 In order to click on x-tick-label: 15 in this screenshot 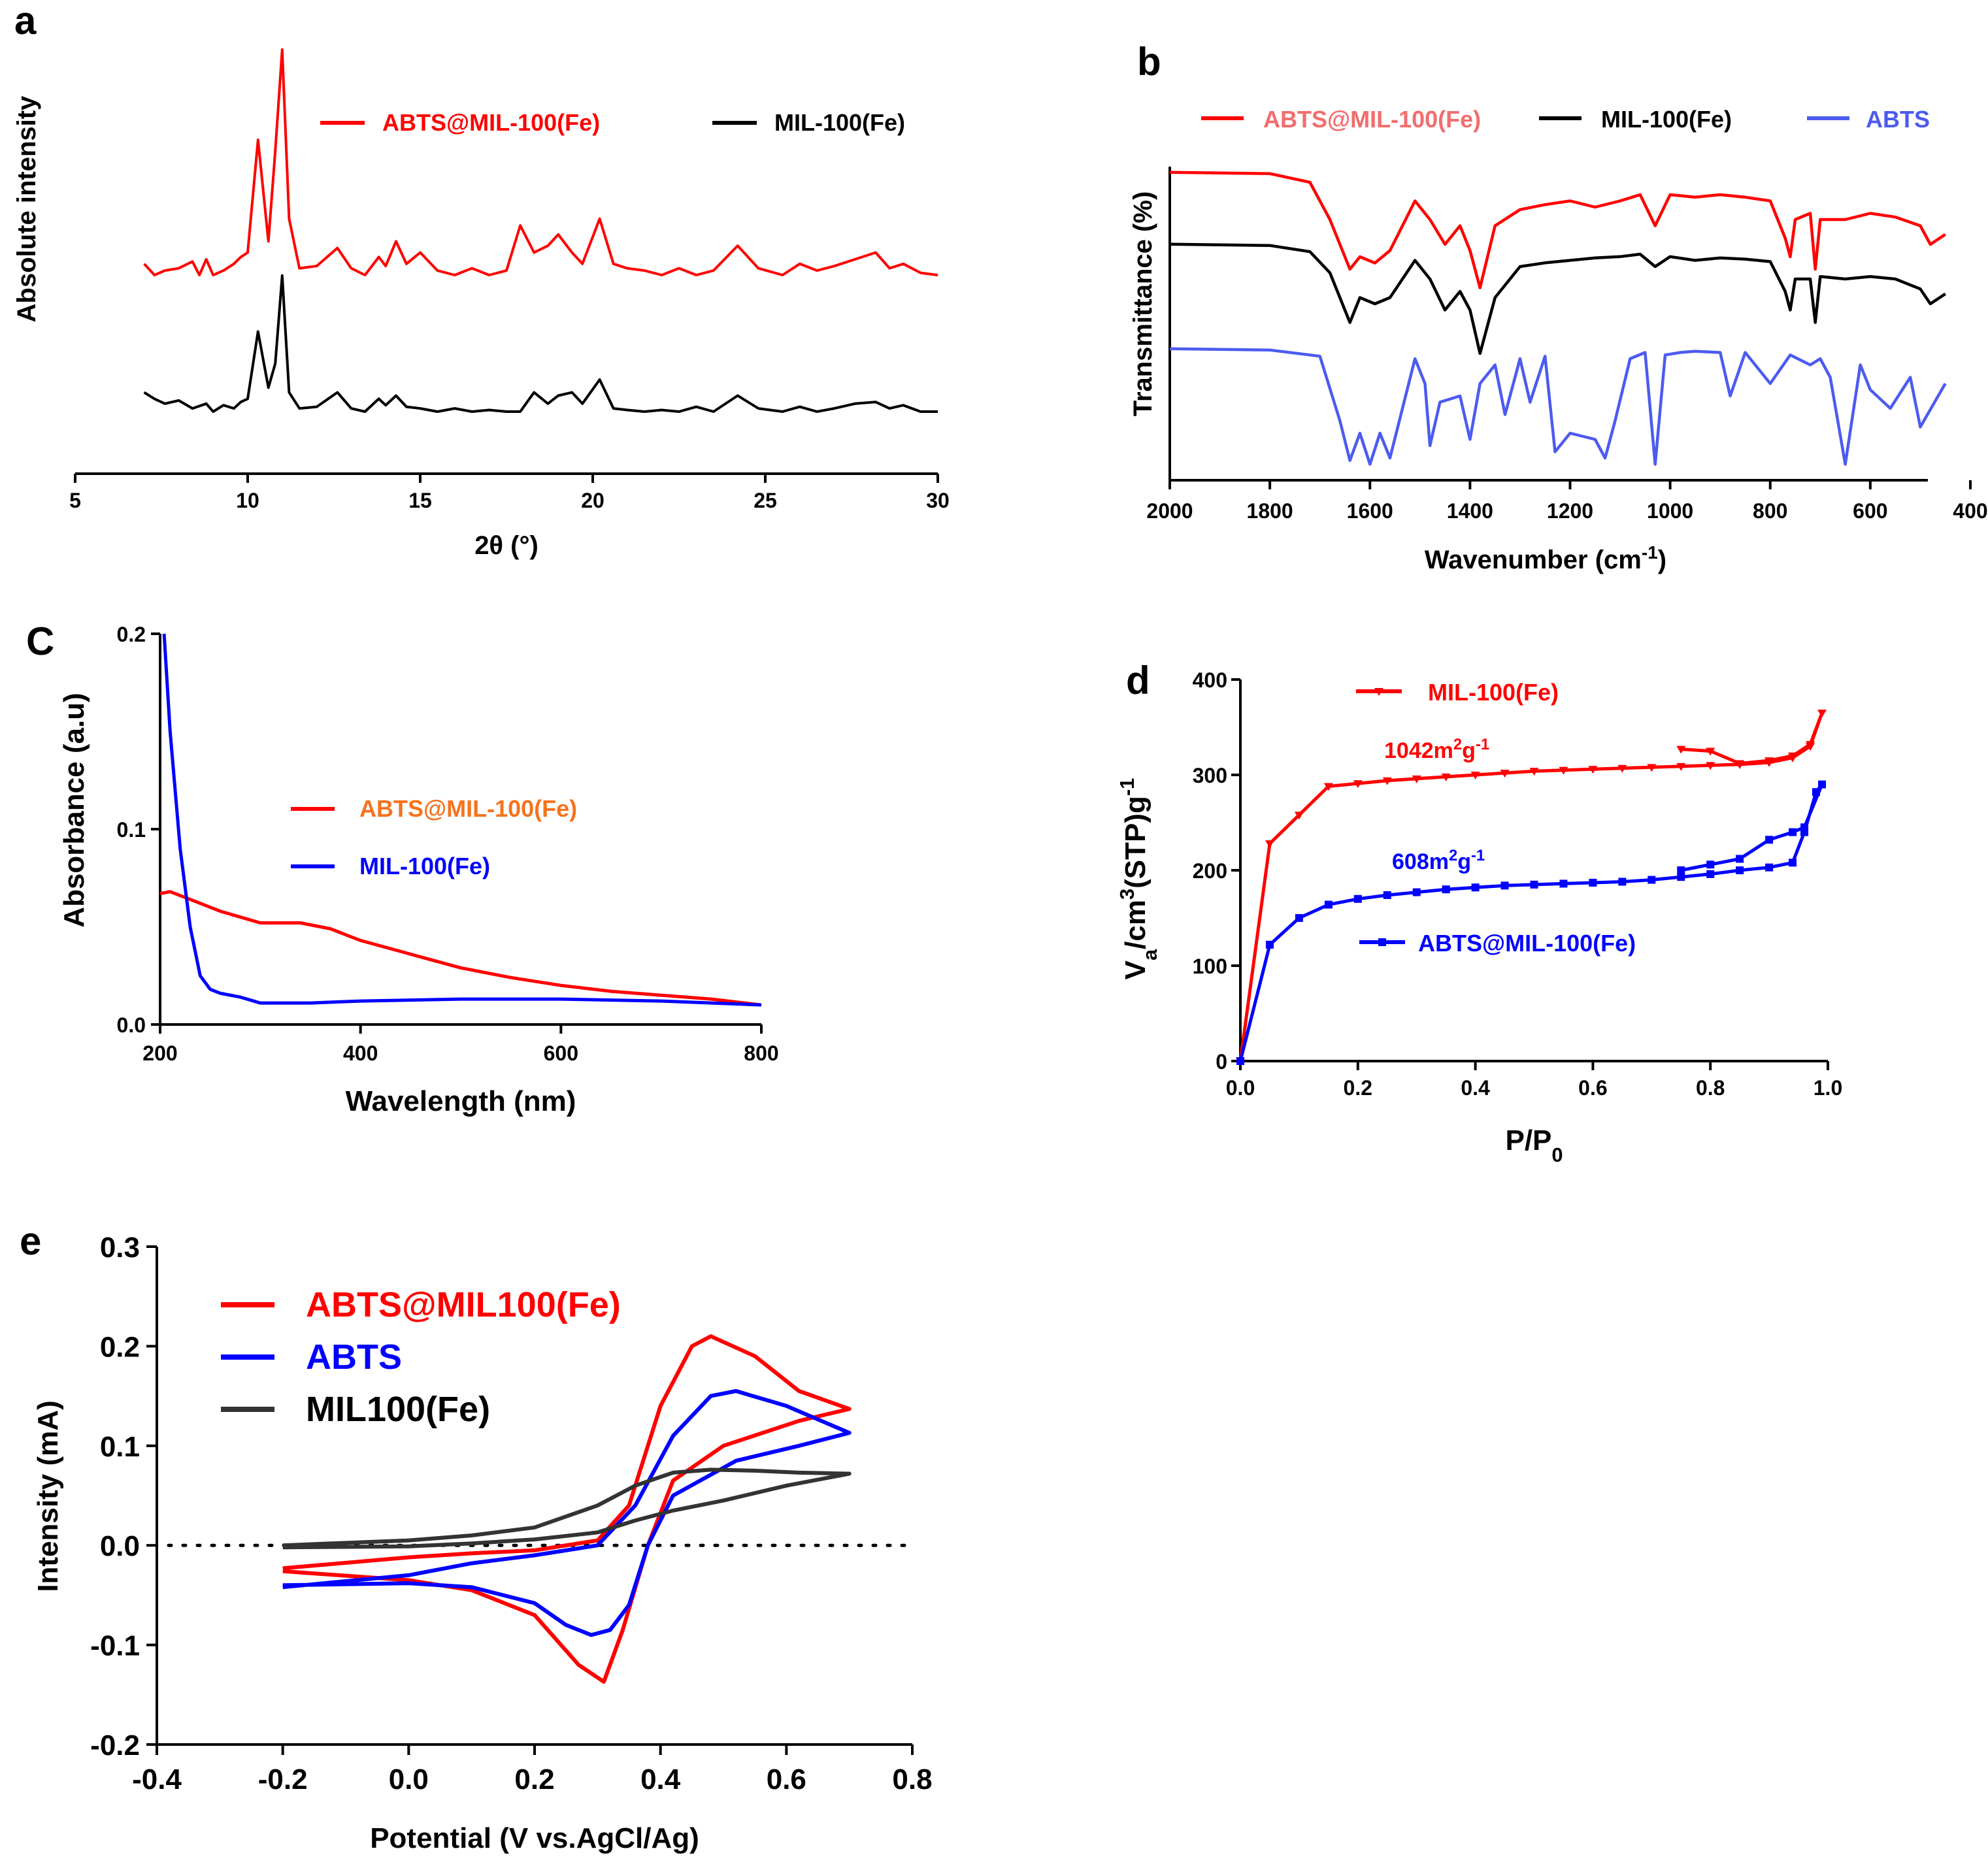, I will do `click(420, 500)`.